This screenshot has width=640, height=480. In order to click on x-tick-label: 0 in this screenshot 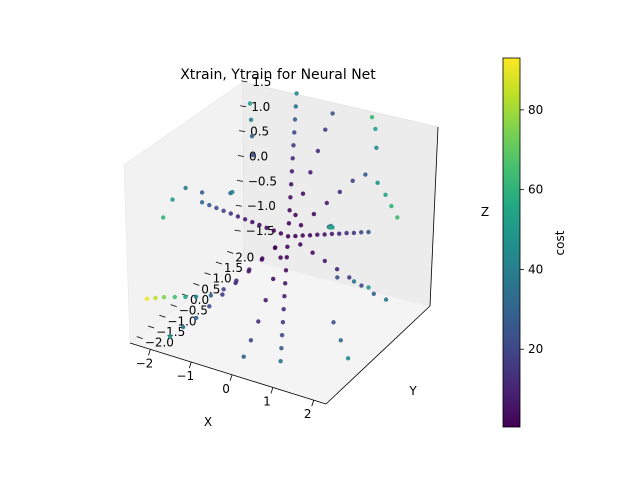, I will do `click(226, 389)`.